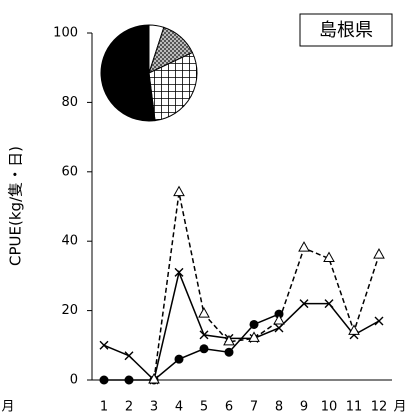 Image resolution: width=414 pixels, height=420 pixels. Describe the element at coordinates (254, 407) in the screenshot. I see `x-tick-label: 7` at that location.